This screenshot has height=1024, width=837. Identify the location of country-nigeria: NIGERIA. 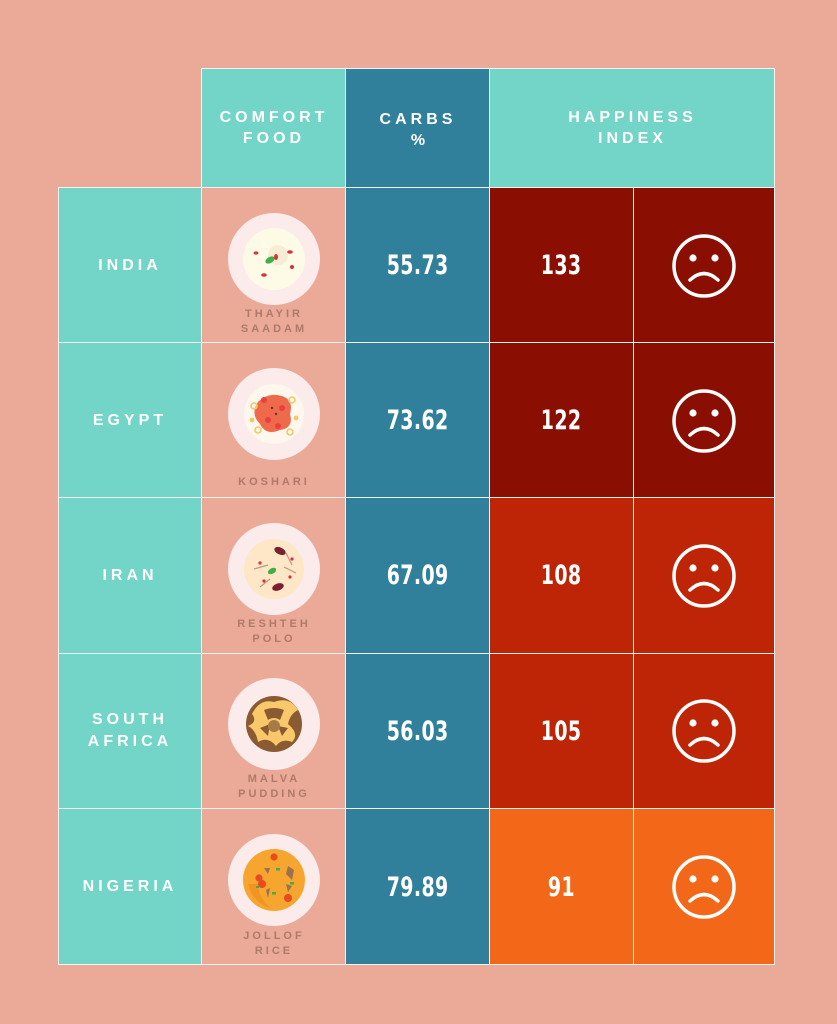
(130, 887).